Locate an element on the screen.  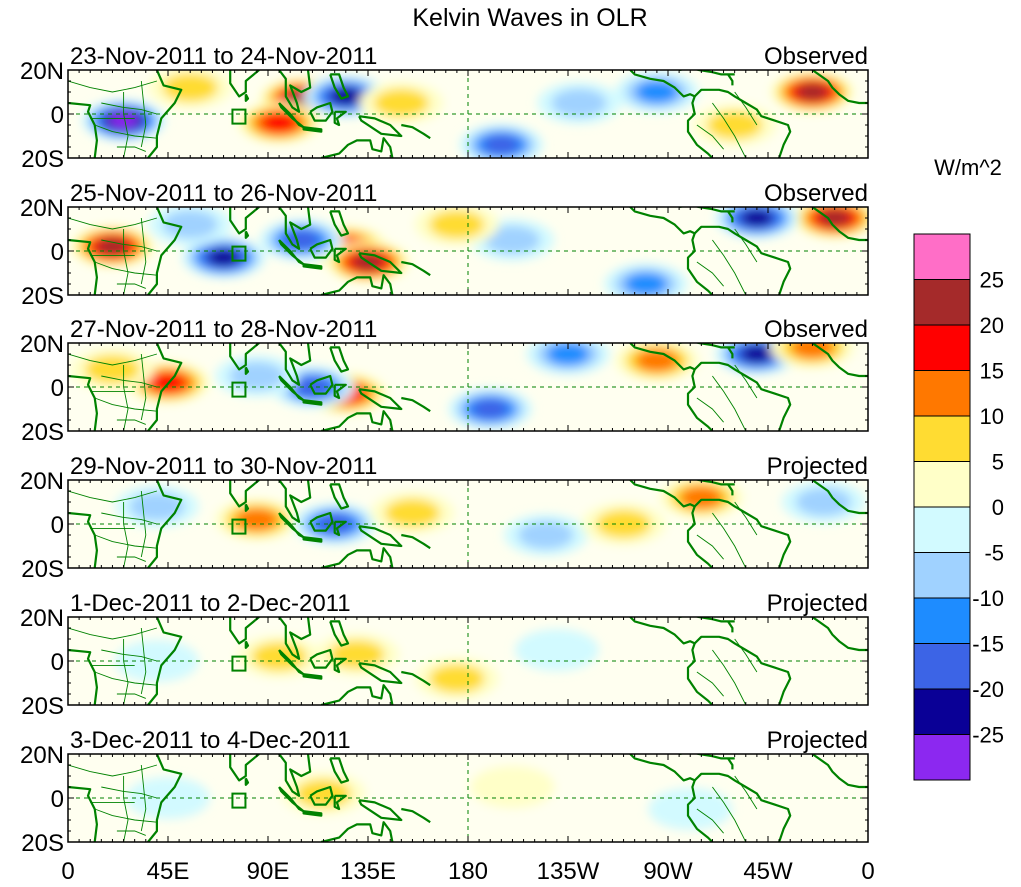
colorbar-tick-label: -5 is located at coordinates (994, 553).